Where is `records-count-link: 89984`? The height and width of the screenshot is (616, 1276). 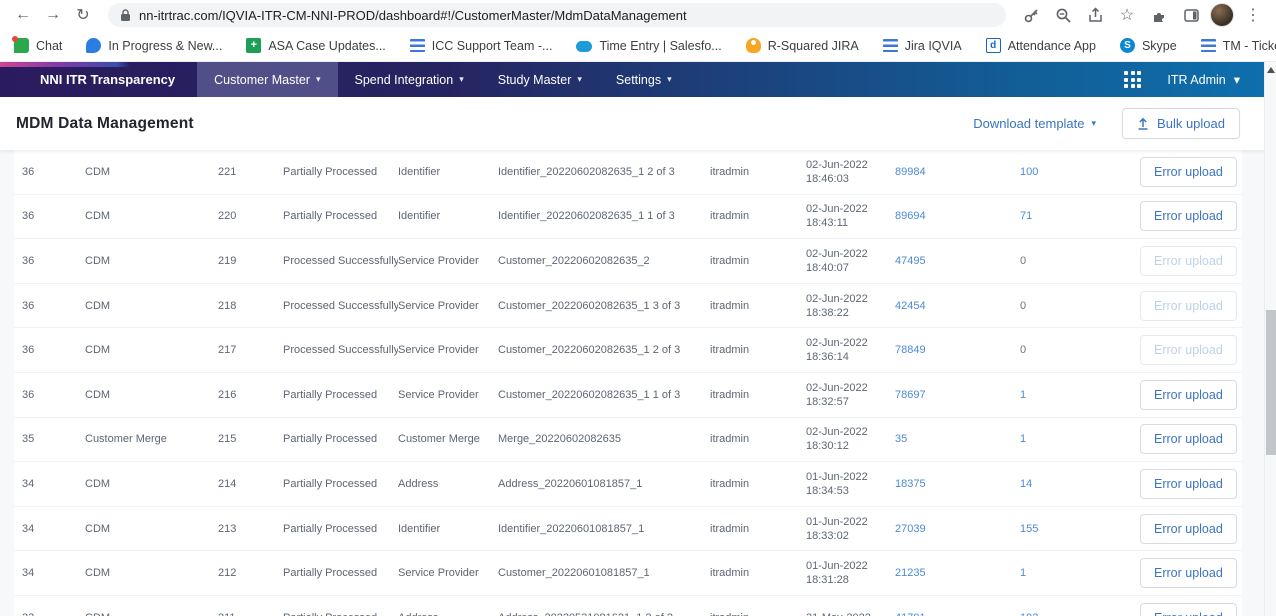 records-count-link: 89984 is located at coordinates (910, 171).